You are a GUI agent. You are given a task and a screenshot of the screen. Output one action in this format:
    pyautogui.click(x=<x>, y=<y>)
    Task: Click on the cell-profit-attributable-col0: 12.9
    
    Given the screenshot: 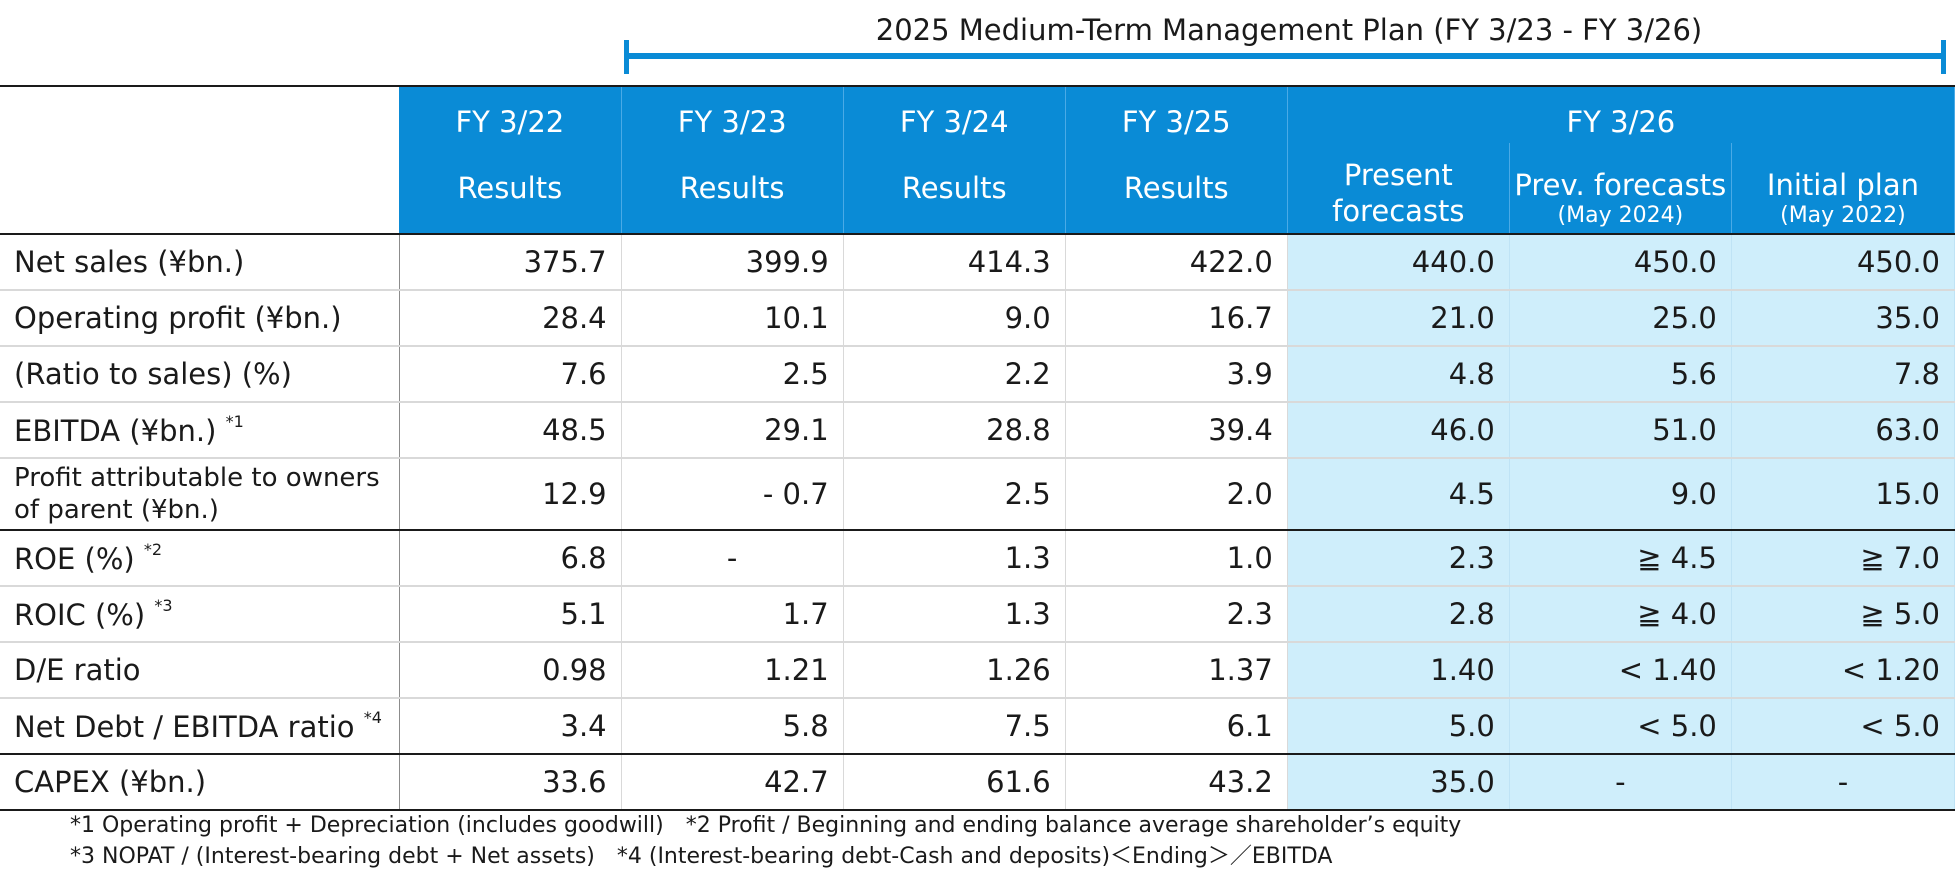 What is the action you would take?
    pyautogui.click(x=510, y=494)
    